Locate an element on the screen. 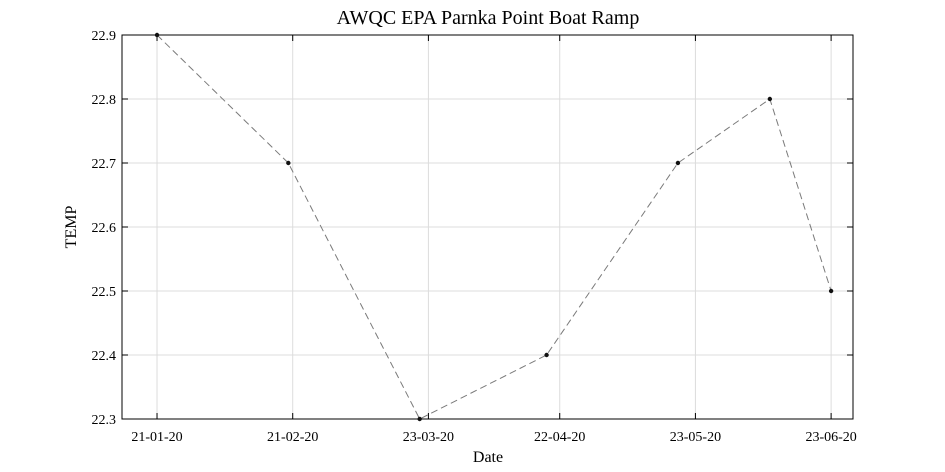 The width and height of the screenshot is (945, 472). chart-title: AWQC EPA Parnka Point Boat Ramp is located at coordinates (488, 18).